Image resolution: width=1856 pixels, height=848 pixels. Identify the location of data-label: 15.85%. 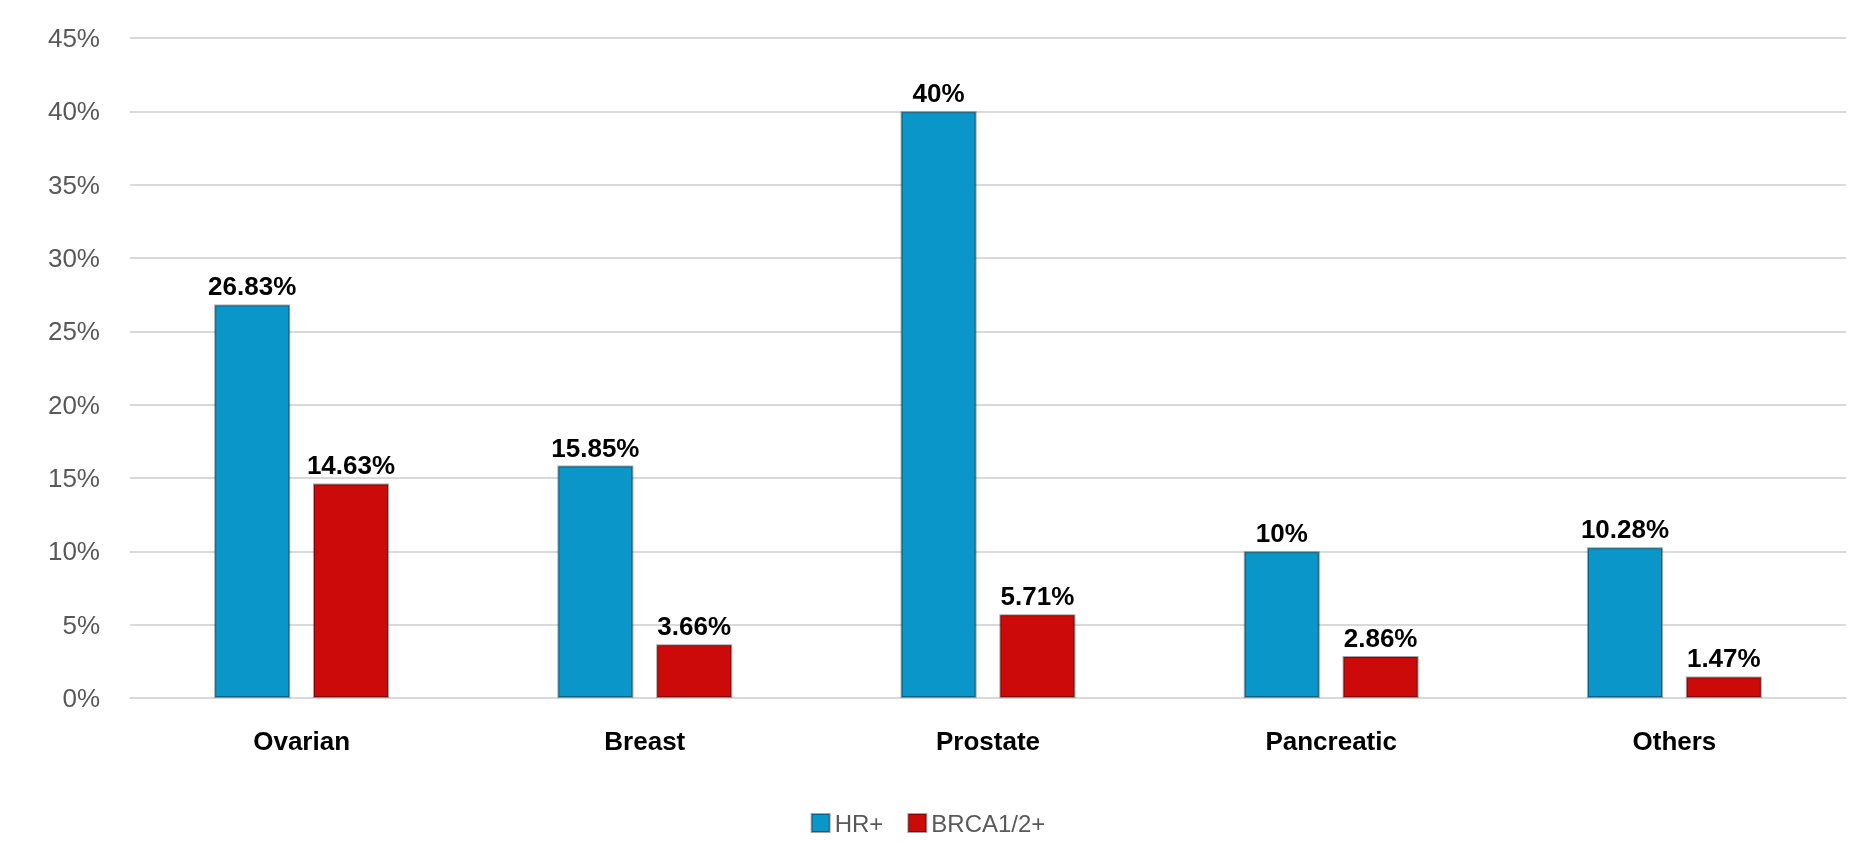
(595, 447).